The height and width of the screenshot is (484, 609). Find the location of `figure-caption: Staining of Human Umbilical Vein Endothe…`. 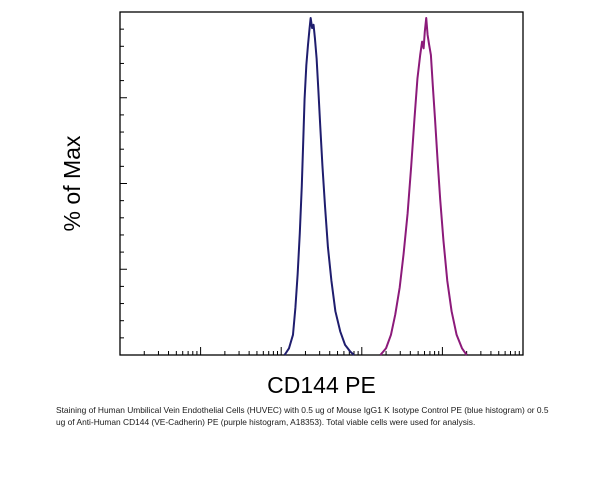

figure-caption: Staining of Human Umbilical Vein Endothe… is located at coordinates (302, 416).